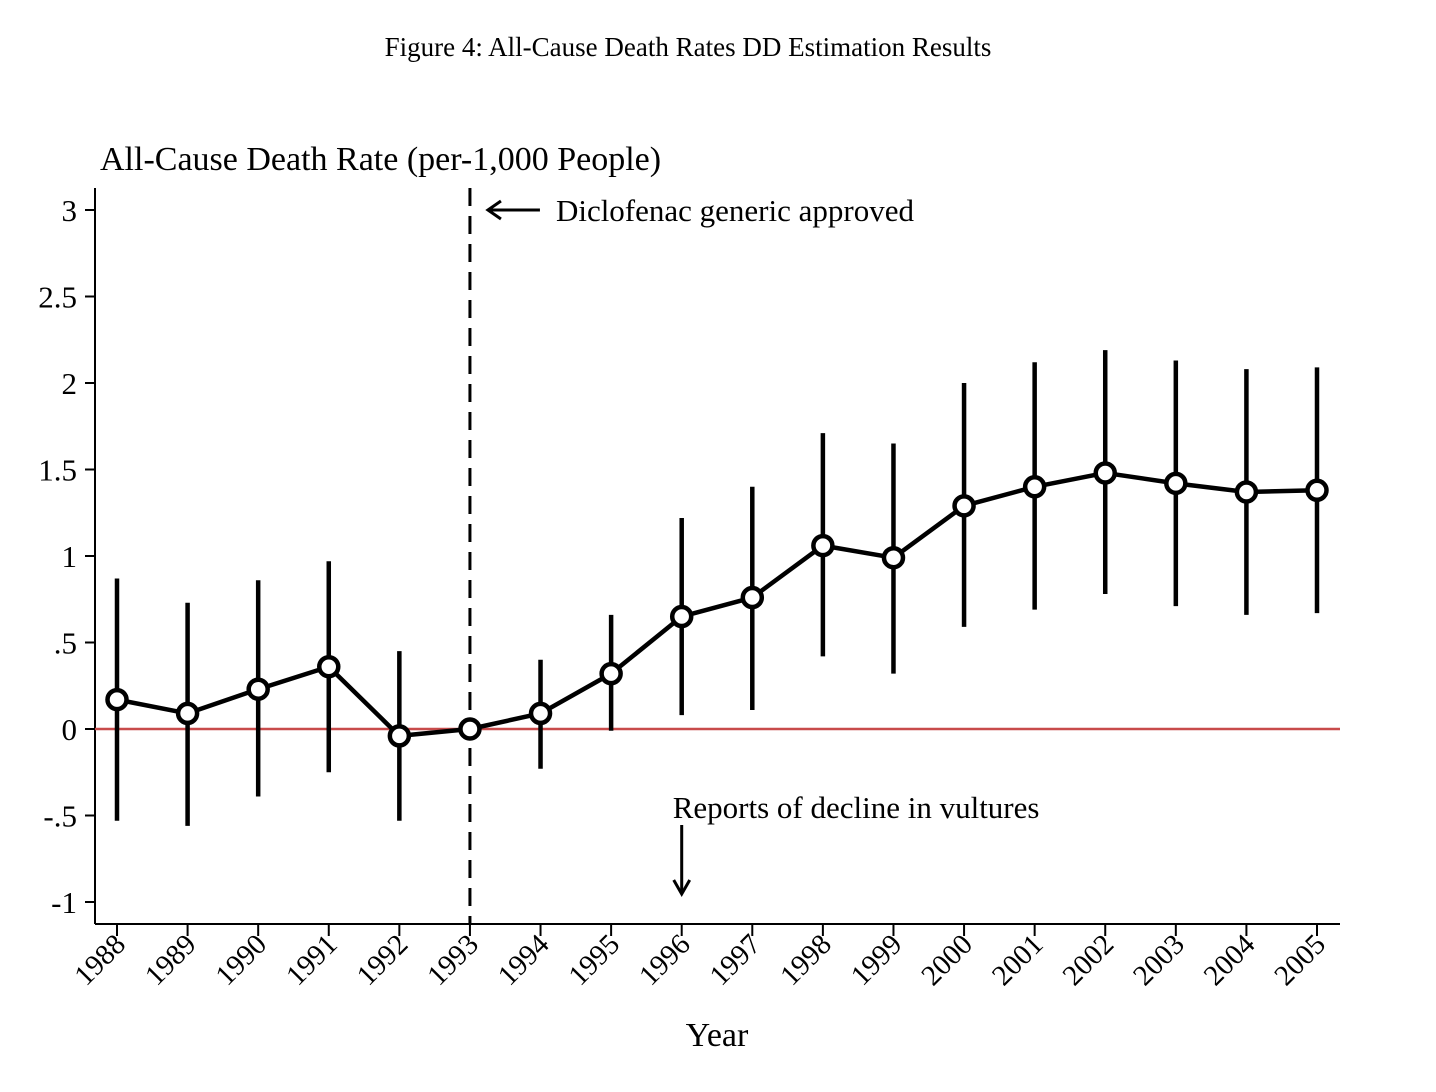  I want to click on x-tick-label: 1996, so click(665, 960).